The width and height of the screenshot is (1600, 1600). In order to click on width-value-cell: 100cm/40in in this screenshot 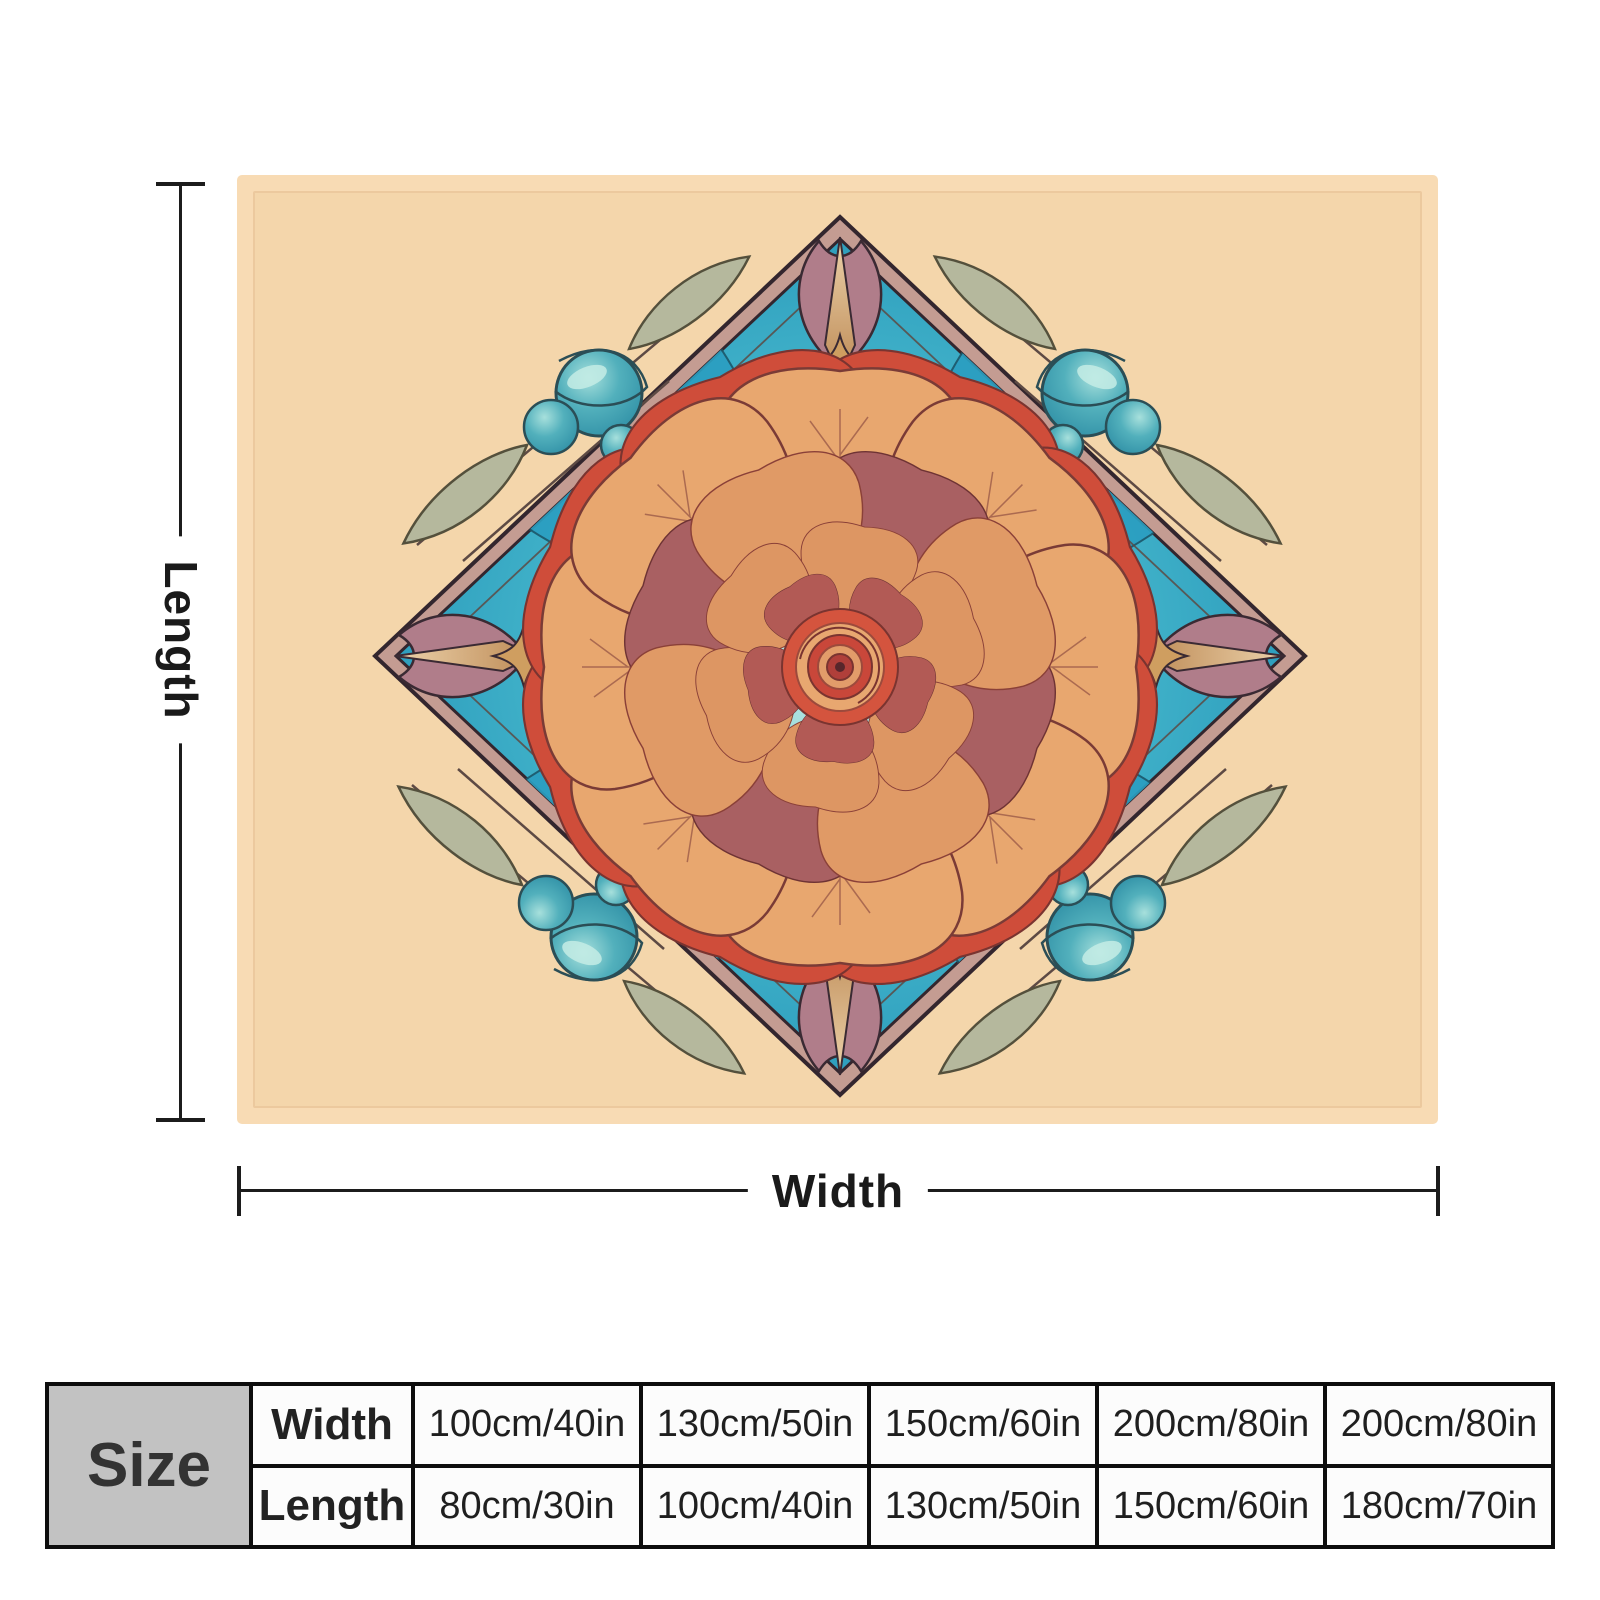, I will do `click(527, 1425)`.